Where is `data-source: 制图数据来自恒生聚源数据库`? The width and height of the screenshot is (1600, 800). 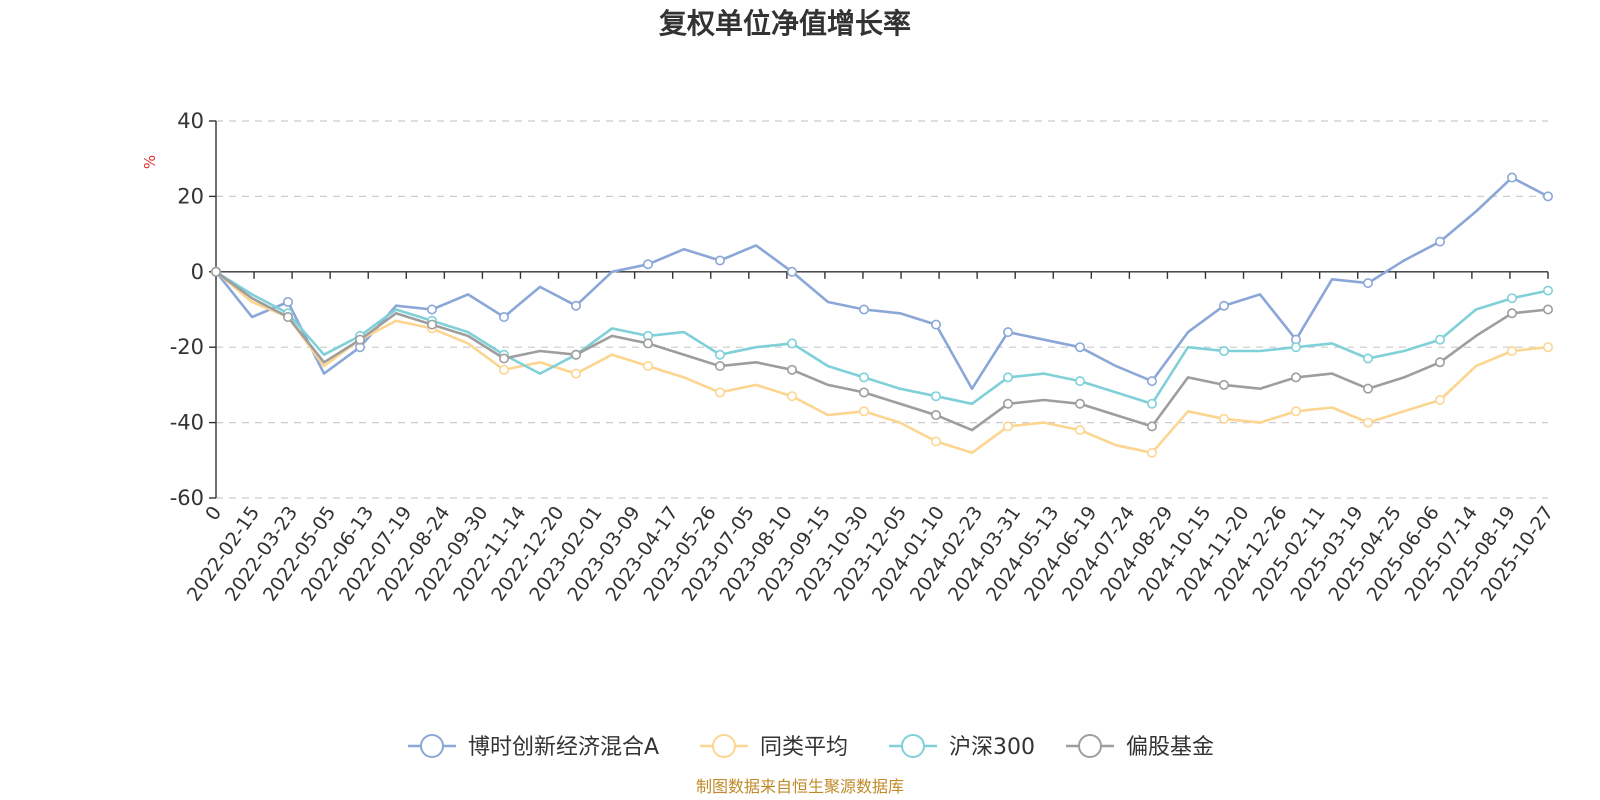 data-source: 制图数据来自恒生聚源数据库 is located at coordinates (800, 786).